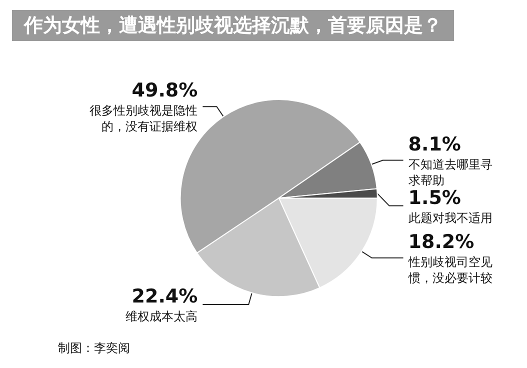 The image size is (527, 368). I want to click on slice-label: 维权成本太高, so click(162, 316).